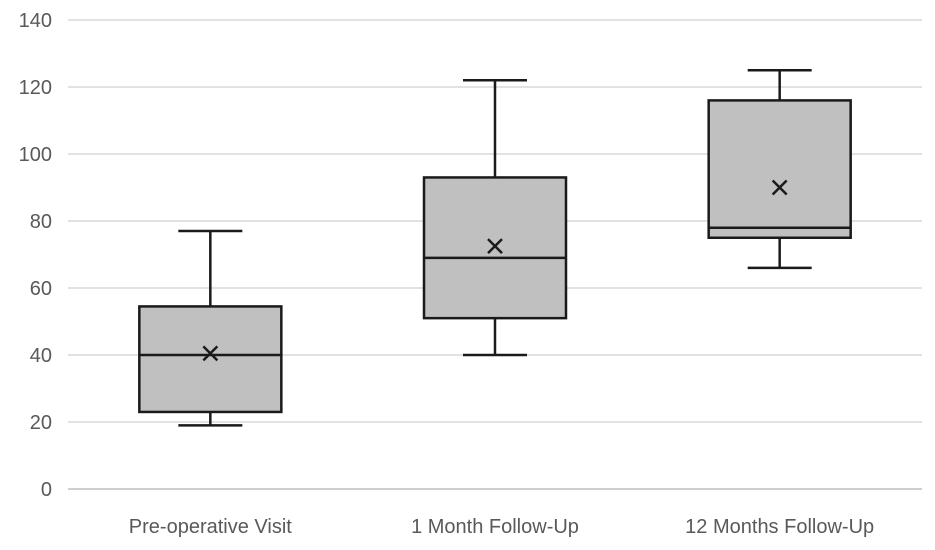 This screenshot has height=550, width=935. What do you see at coordinates (46, 490) in the screenshot?
I see `y-tick-label: 0` at bounding box center [46, 490].